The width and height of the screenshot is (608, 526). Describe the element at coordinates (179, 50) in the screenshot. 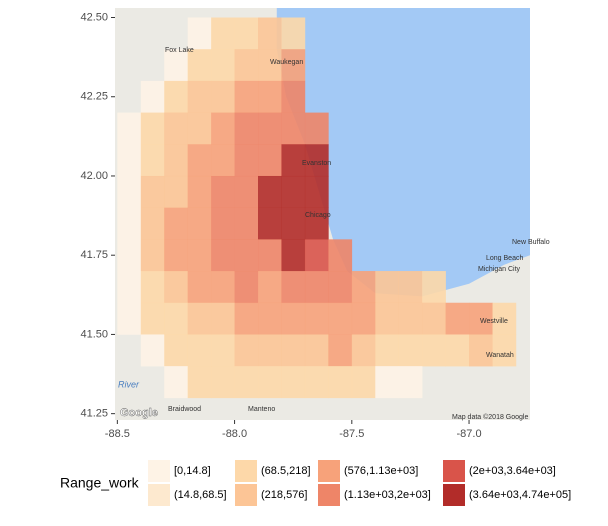

I see `place-label: Fox Lake` at that location.